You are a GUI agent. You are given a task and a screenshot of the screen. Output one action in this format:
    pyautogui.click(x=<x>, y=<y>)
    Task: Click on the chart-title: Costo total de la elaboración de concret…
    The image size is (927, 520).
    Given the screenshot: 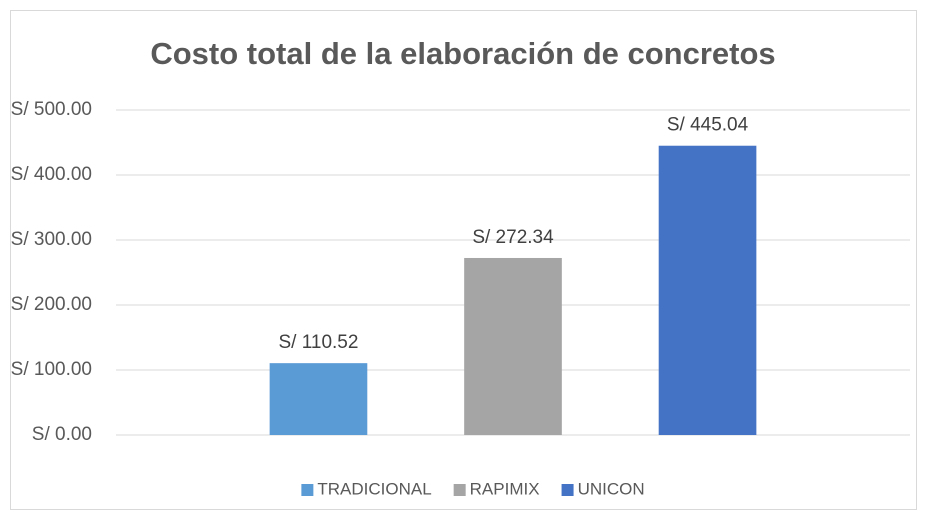 What is the action you would take?
    pyautogui.click(x=462, y=53)
    